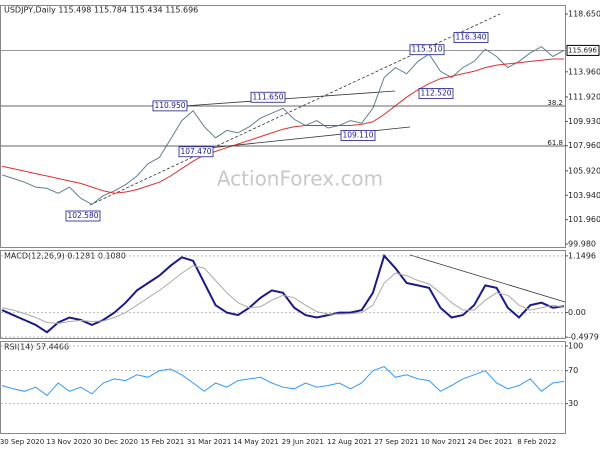 The width and height of the screenshot is (600, 450). I want to click on price-annotation: 107.470, so click(195, 151).